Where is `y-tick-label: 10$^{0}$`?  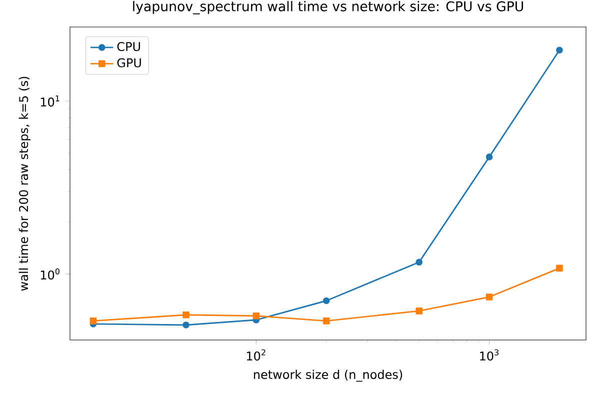 y-tick-label: 10$^{0}$ is located at coordinates (50, 274).